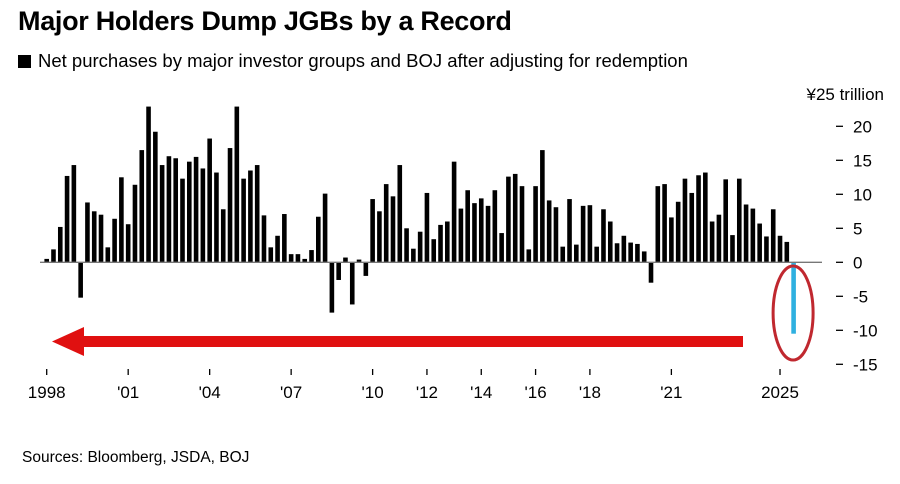 This screenshot has width=900, height=484. What do you see at coordinates (862, 194) in the screenshot?
I see `y-tick-label: 10` at bounding box center [862, 194].